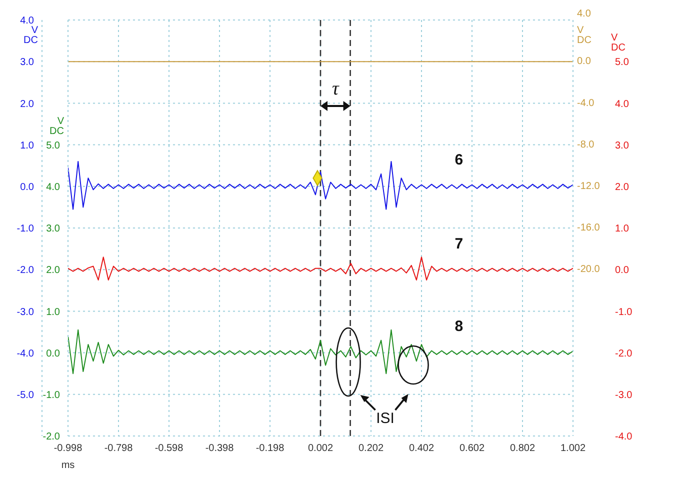  Describe the element at coordinates (371, 448) in the screenshot. I see `x-tick-label: 0.202` at that location.